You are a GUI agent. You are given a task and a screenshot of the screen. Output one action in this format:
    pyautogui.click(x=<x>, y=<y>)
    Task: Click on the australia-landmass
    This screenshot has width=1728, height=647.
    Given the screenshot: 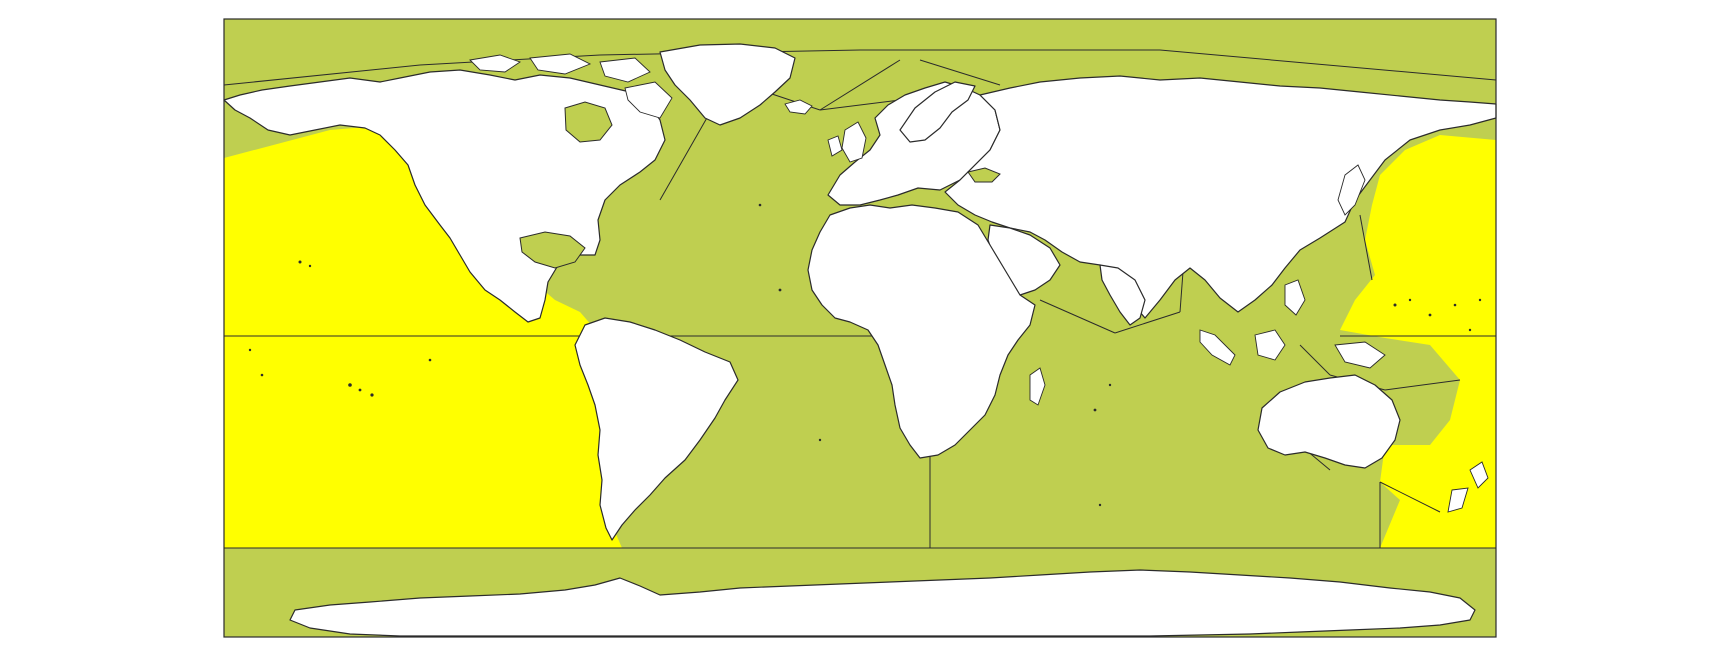 What is the action you would take?
    pyautogui.click(x=1329, y=421)
    